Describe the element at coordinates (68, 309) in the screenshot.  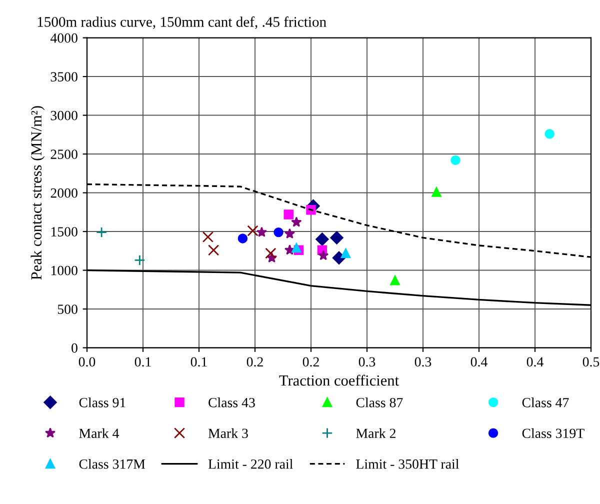
I see `y-tick-label: 500` at that location.